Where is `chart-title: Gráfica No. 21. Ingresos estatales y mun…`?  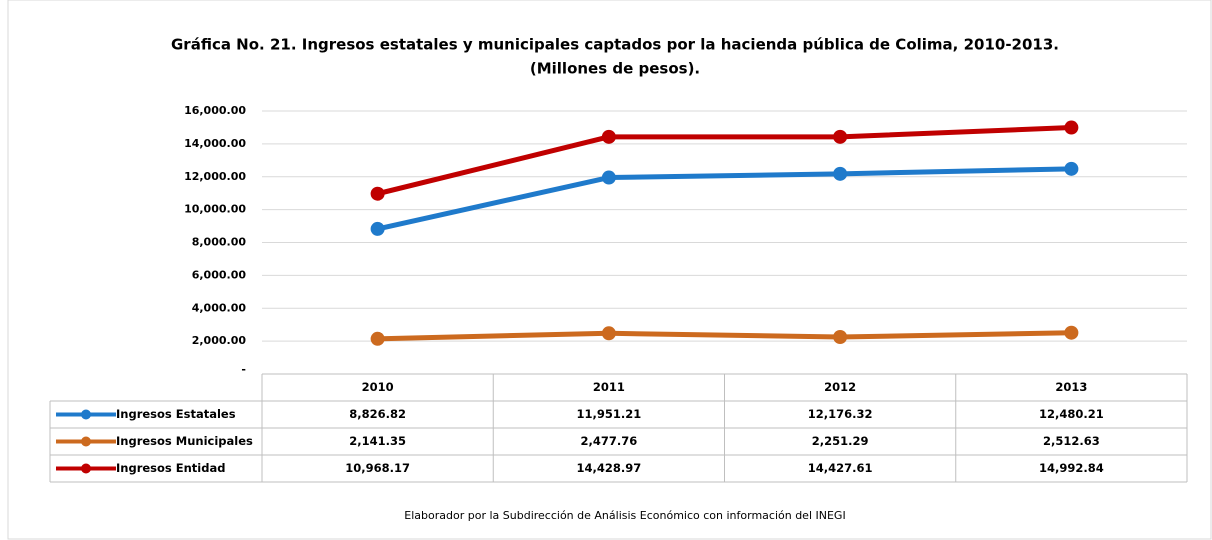 chart-title: Gráfica No. 21. Ingresos estatales y mun… is located at coordinates (615, 45).